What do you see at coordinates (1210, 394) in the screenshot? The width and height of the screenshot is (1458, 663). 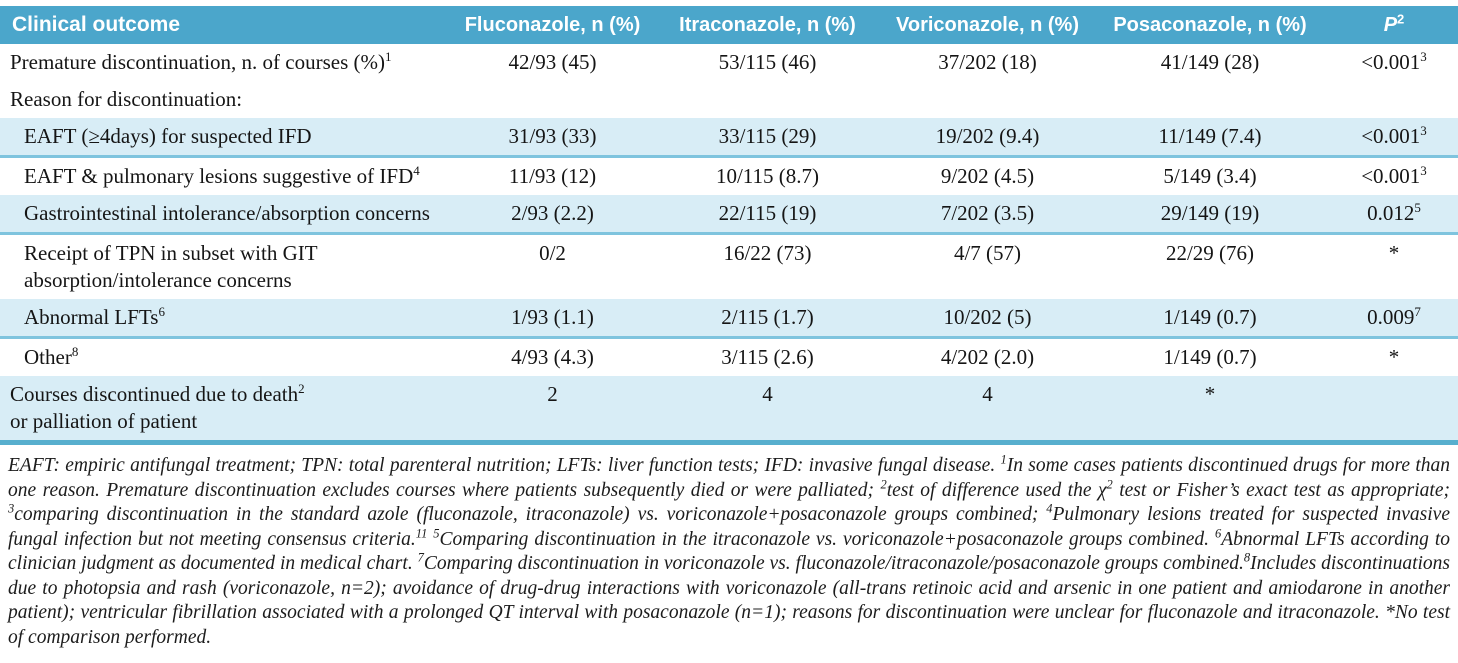 I see `data-cell: *` at bounding box center [1210, 394].